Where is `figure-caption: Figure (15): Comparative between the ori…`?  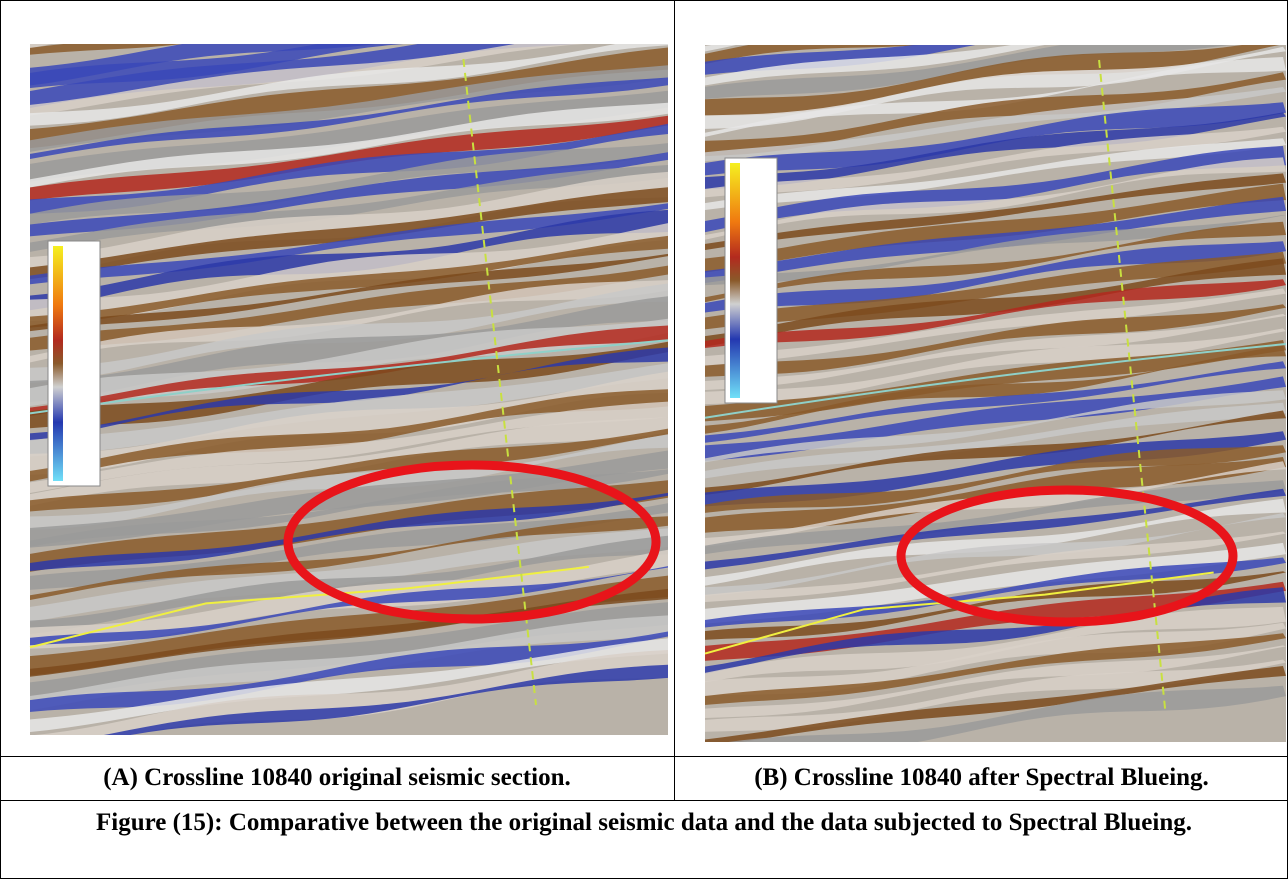
figure-caption: Figure (15): Comparative between the ori… is located at coordinates (644, 822).